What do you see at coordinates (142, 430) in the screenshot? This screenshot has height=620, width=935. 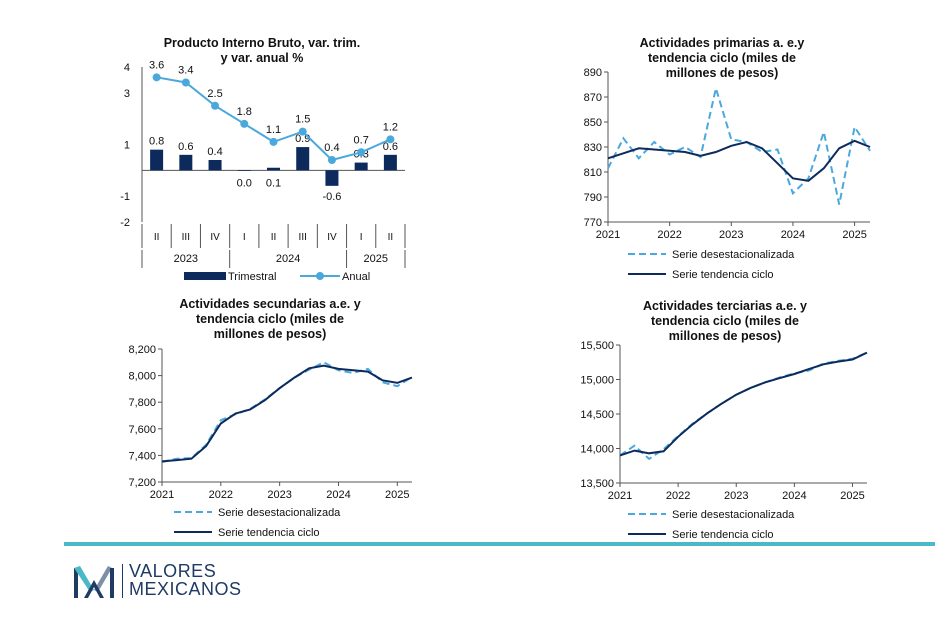 I see `chart2-y-tick-label: 7,600` at bounding box center [142, 430].